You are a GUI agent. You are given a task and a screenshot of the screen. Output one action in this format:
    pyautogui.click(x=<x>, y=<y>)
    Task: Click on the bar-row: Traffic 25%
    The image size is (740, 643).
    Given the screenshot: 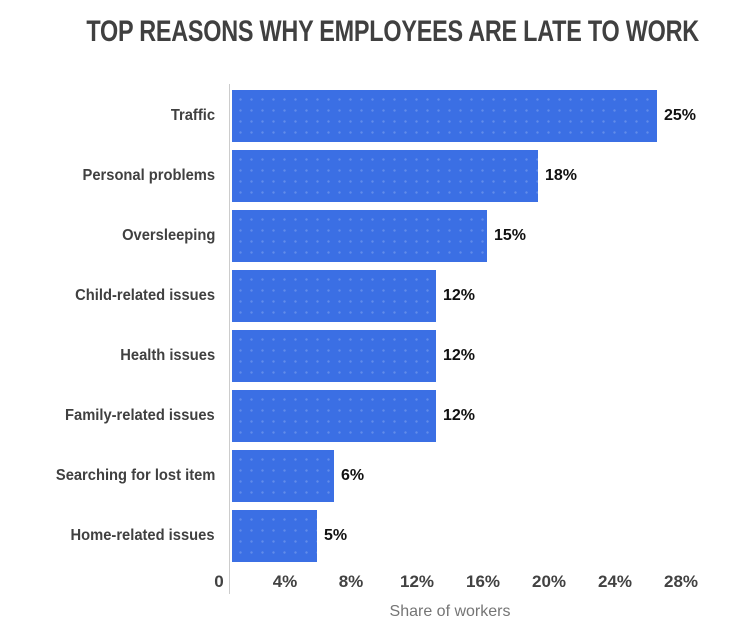 What is the action you would take?
    pyautogui.click(x=370, y=116)
    